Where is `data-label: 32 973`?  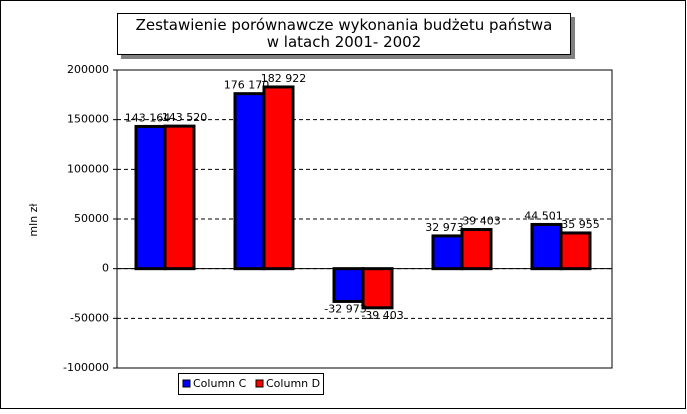 data-label: 32 973 is located at coordinates (444, 227).